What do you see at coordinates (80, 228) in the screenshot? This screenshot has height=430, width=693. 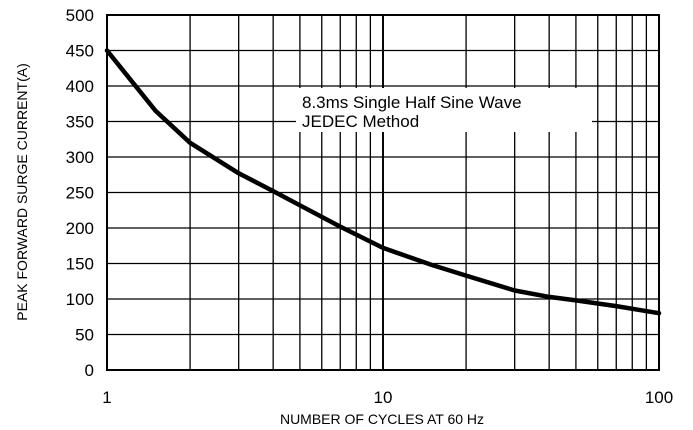 I see `y-tick-label: 200` at bounding box center [80, 228].